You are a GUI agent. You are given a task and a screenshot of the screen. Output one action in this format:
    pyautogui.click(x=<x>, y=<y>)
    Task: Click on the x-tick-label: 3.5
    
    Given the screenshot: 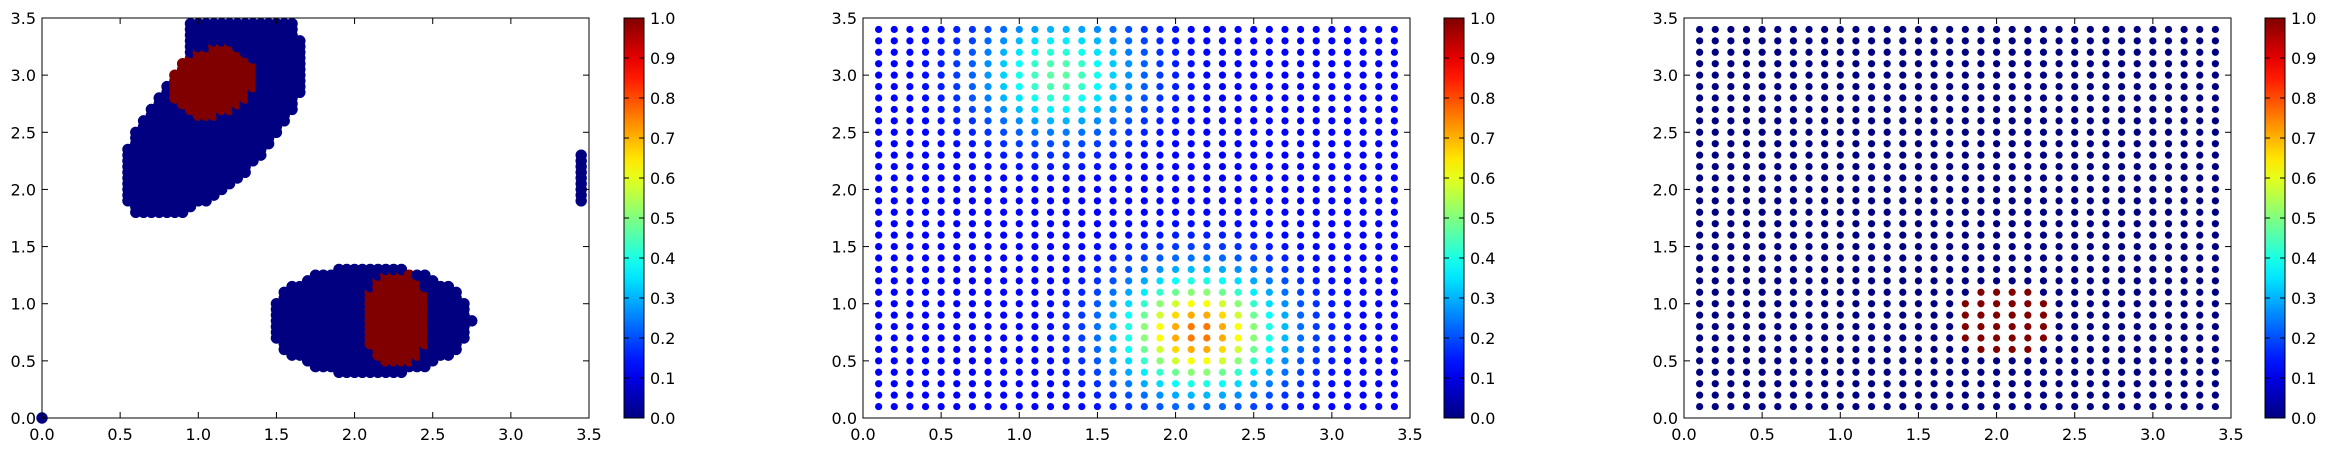 What is the action you would take?
    pyautogui.click(x=588, y=434)
    